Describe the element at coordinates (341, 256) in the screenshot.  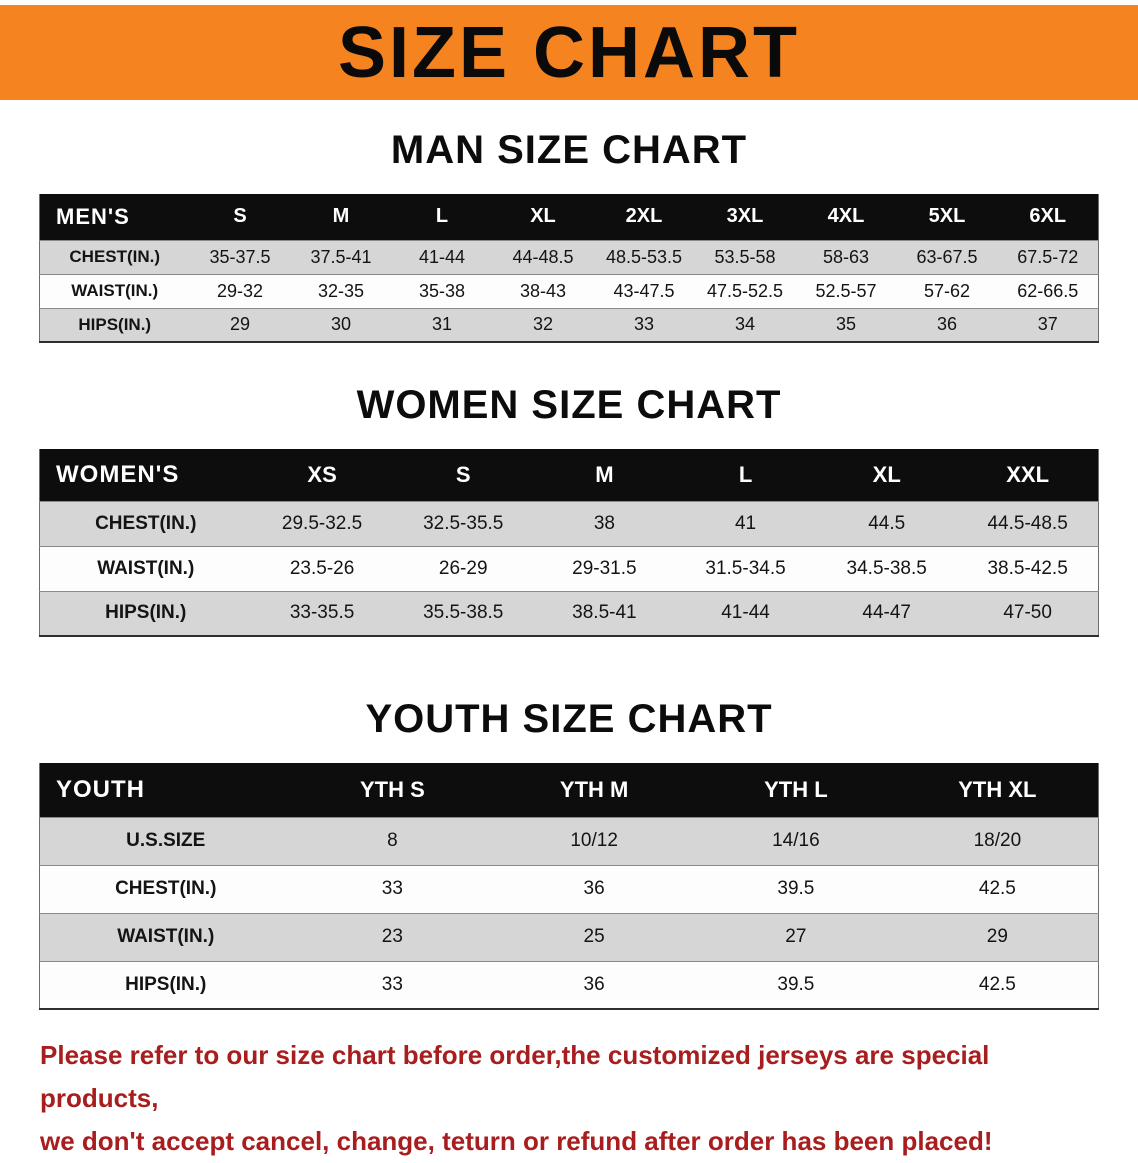
I see `size-value-cell: 37.5-41` at that location.